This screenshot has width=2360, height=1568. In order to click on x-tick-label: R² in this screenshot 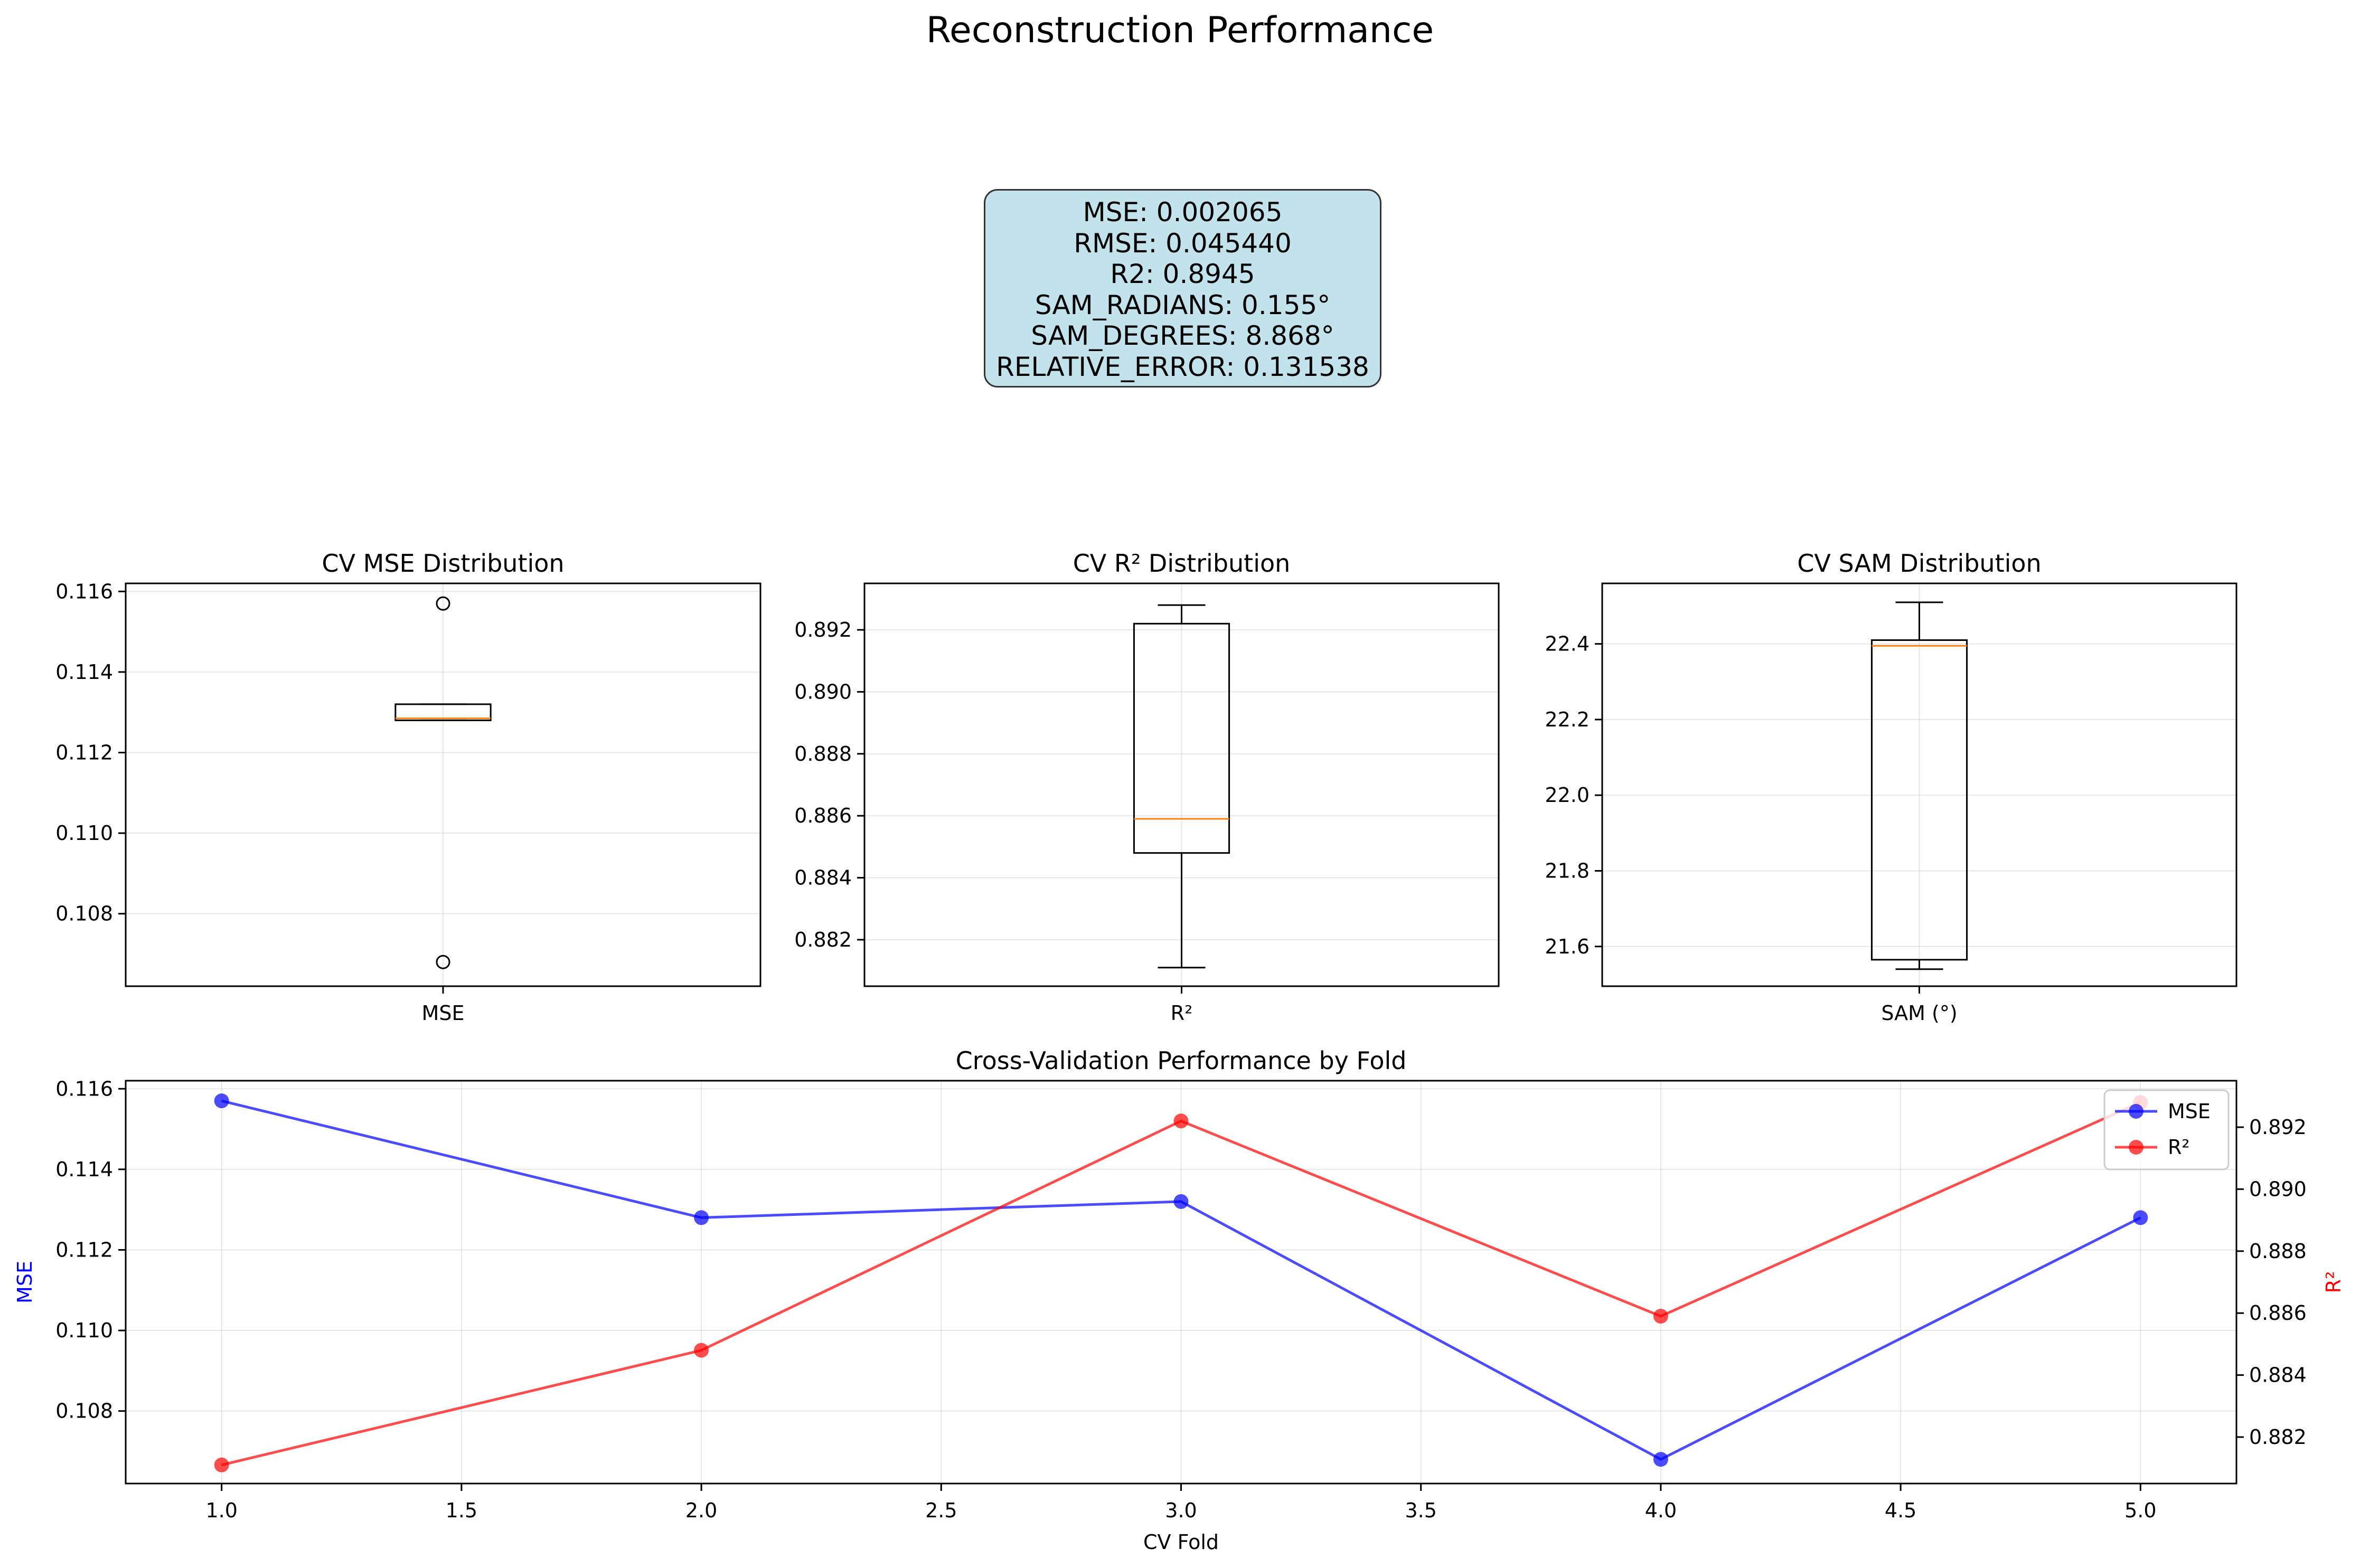, I will do `click(1182, 1013)`.